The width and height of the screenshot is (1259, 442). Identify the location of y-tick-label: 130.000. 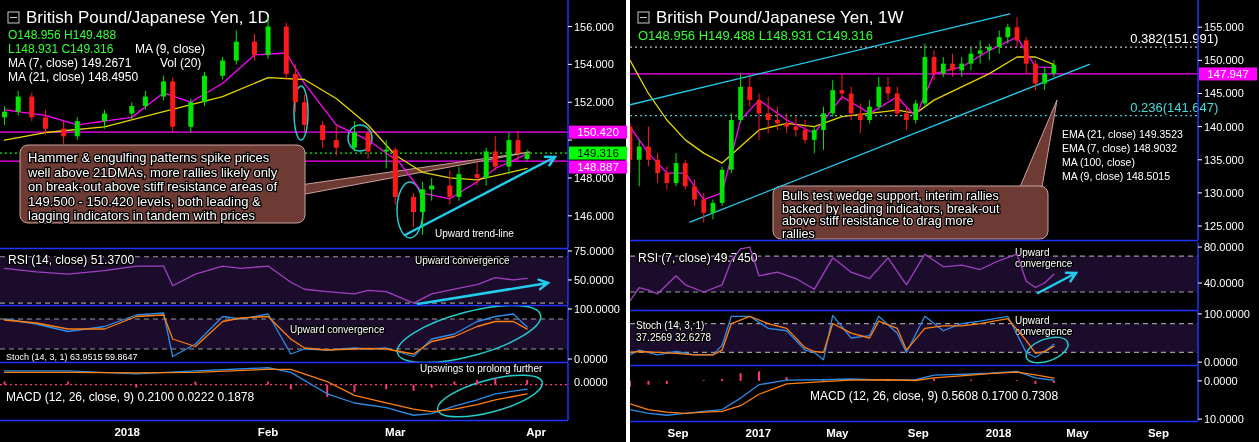
(1224, 192).